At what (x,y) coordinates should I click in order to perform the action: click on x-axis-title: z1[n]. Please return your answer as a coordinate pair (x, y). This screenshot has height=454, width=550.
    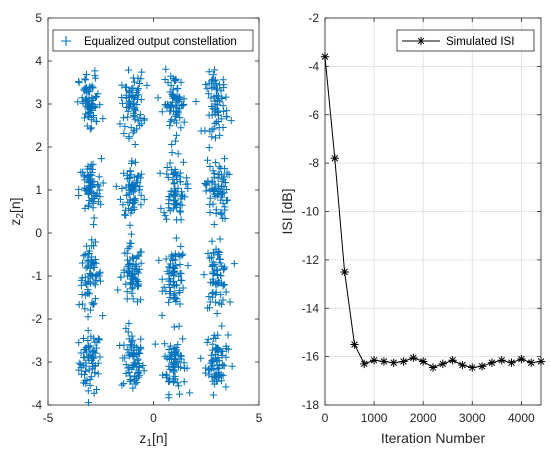
    Looking at the image, I should click on (153, 439).